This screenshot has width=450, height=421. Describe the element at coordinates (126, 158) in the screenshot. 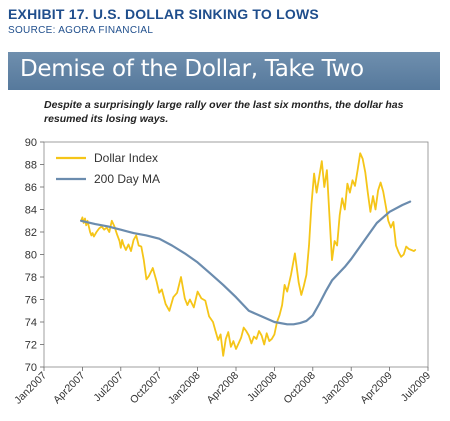

I see `legend-label: Dollar Index` at that location.